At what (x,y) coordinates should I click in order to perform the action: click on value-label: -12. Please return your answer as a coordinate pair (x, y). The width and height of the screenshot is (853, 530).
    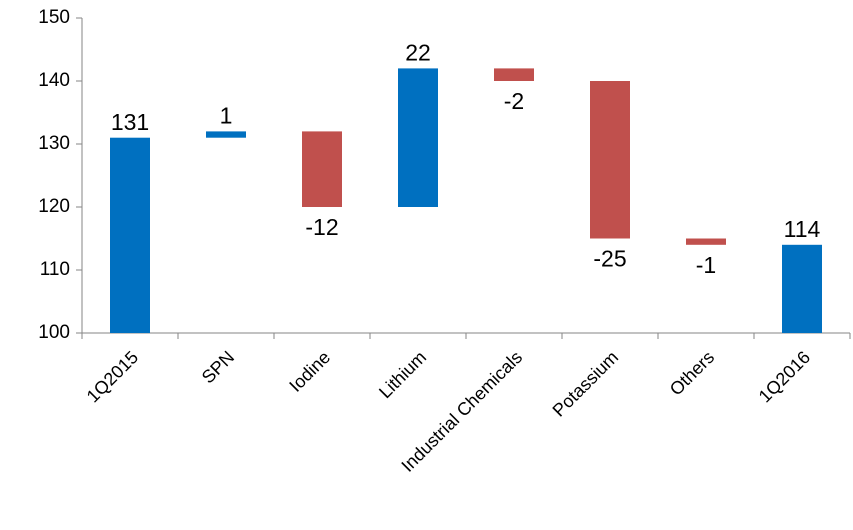
    Looking at the image, I should click on (321, 227).